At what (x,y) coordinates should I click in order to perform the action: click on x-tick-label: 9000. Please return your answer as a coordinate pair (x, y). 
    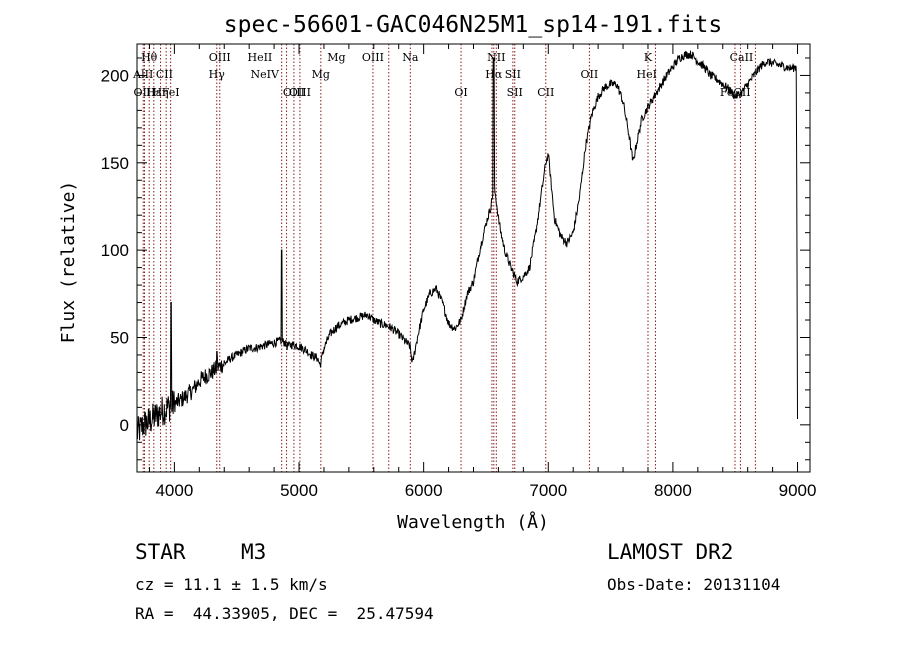
    Looking at the image, I should click on (798, 490).